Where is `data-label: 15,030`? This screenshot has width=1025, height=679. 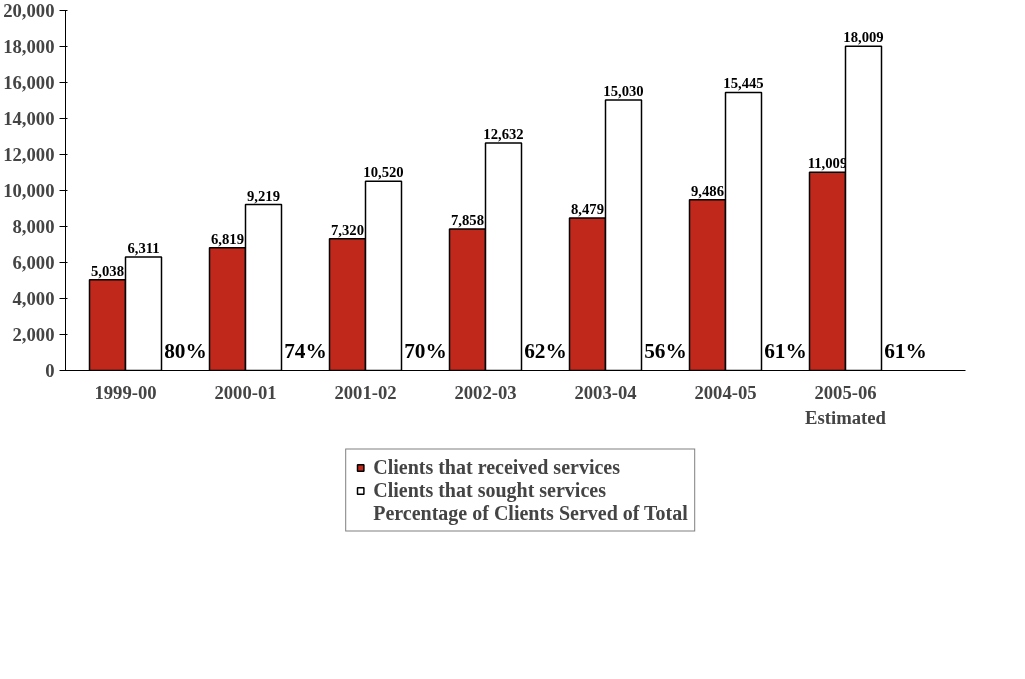
data-label: 15,030 is located at coordinates (623, 90).